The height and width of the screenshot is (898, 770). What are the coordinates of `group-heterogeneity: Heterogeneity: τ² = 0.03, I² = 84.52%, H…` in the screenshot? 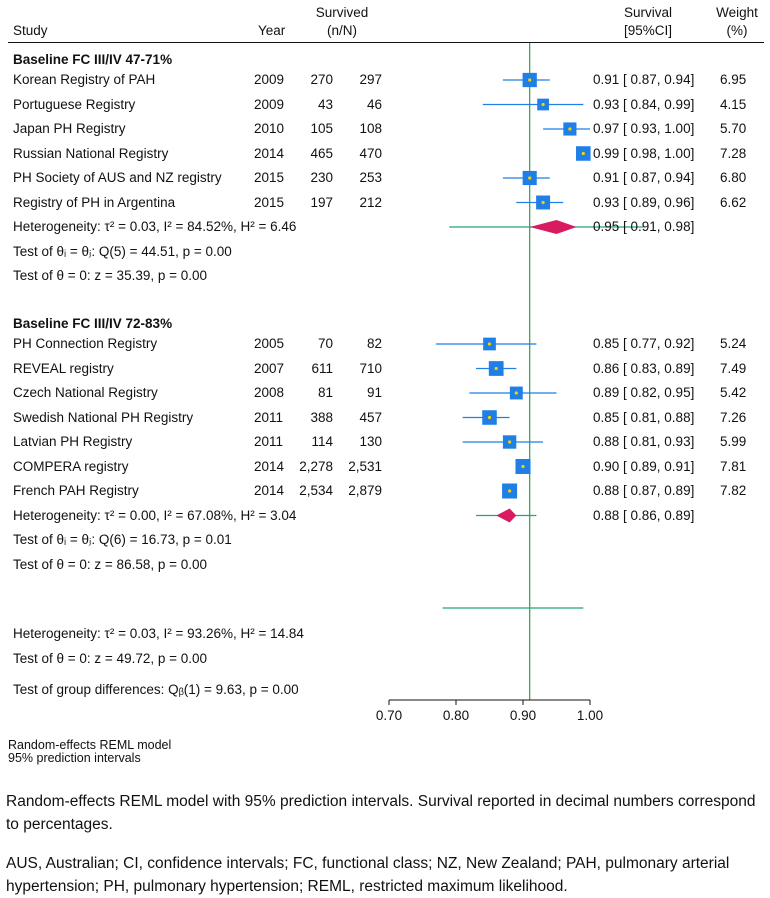 It's located at (155, 226).